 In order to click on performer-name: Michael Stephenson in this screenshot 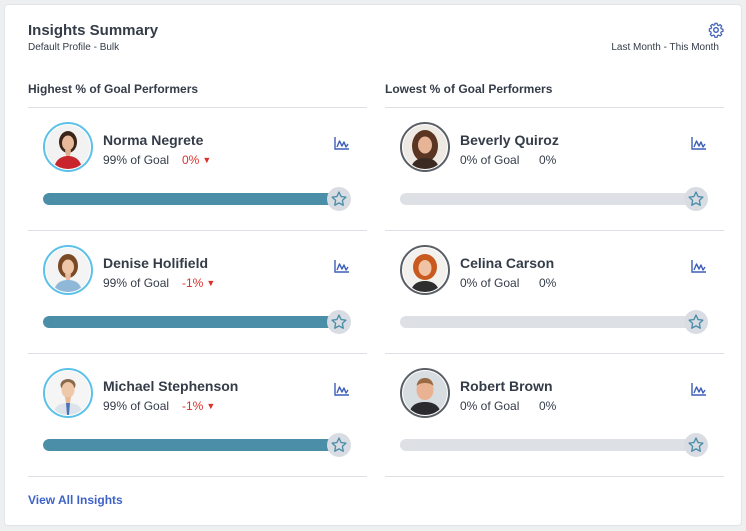, I will do `click(171, 386)`.